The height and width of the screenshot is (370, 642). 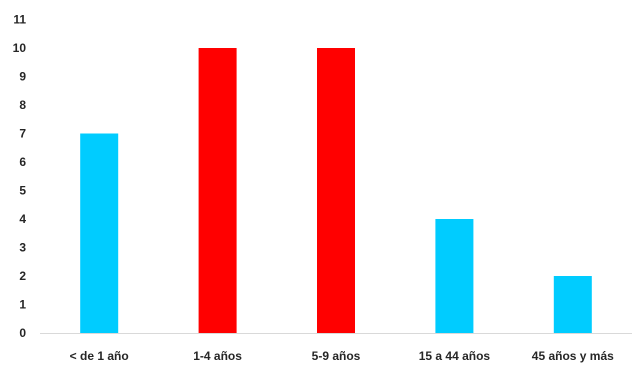 What do you see at coordinates (455, 356) in the screenshot?
I see `x-category-label: 15 a 44 años` at bounding box center [455, 356].